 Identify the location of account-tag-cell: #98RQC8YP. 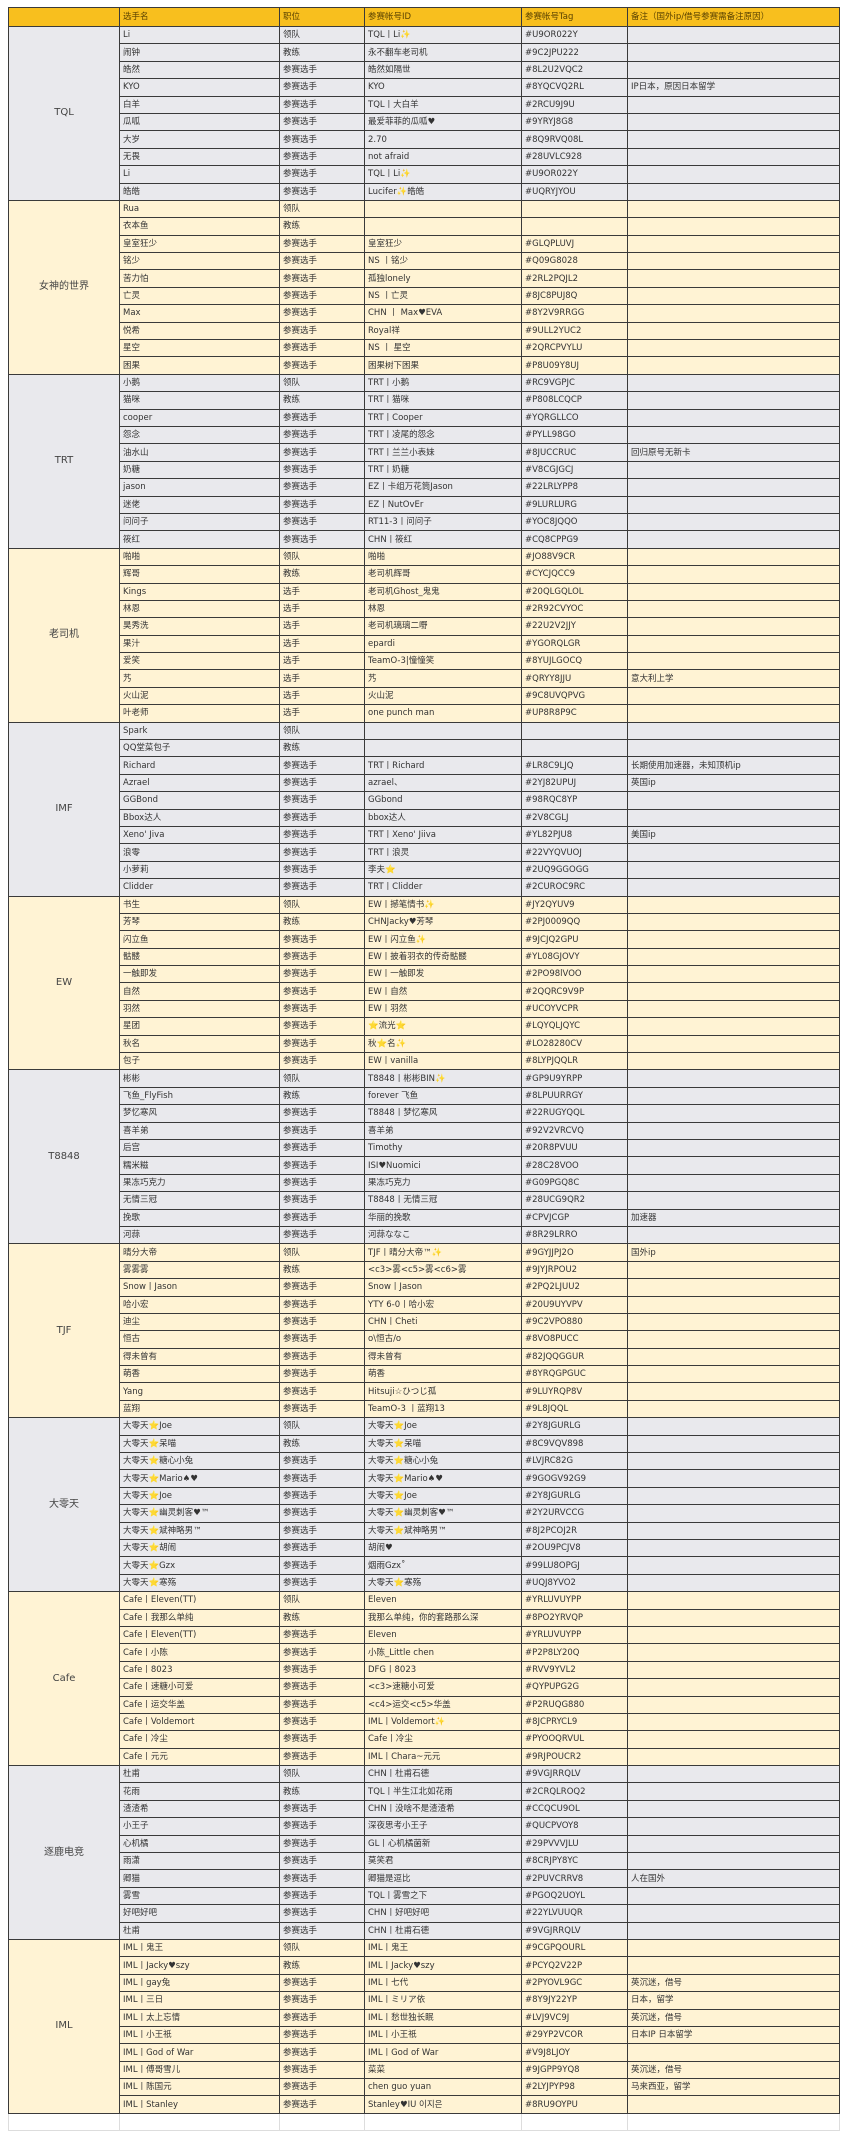
(574, 800).